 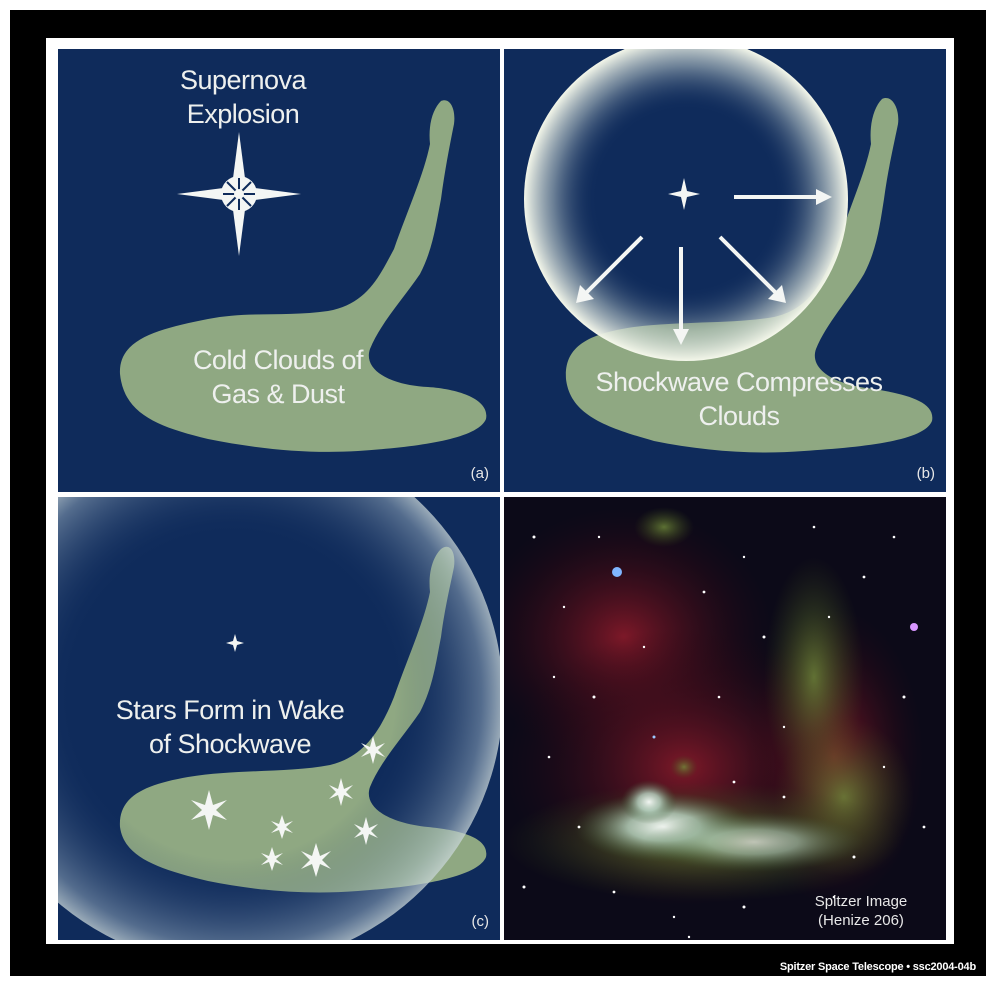 What do you see at coordinates (925, 473) in the screenshot?
I see `panel-b-tag: (b)` at bounding box center [925, 473].